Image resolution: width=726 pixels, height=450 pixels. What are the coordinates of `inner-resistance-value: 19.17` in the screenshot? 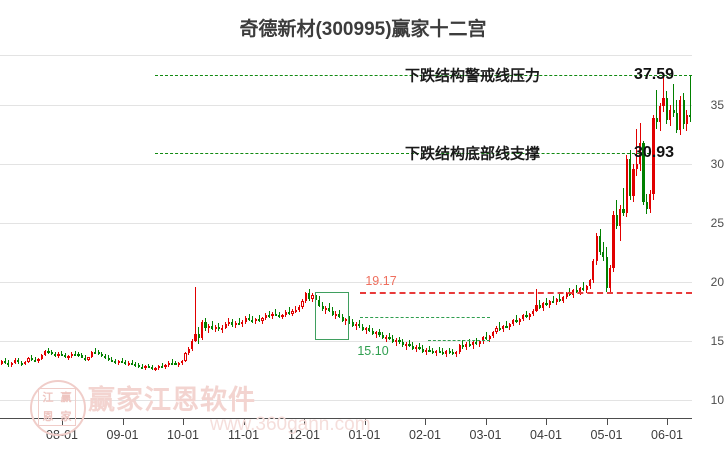 It's located at (381, 281).